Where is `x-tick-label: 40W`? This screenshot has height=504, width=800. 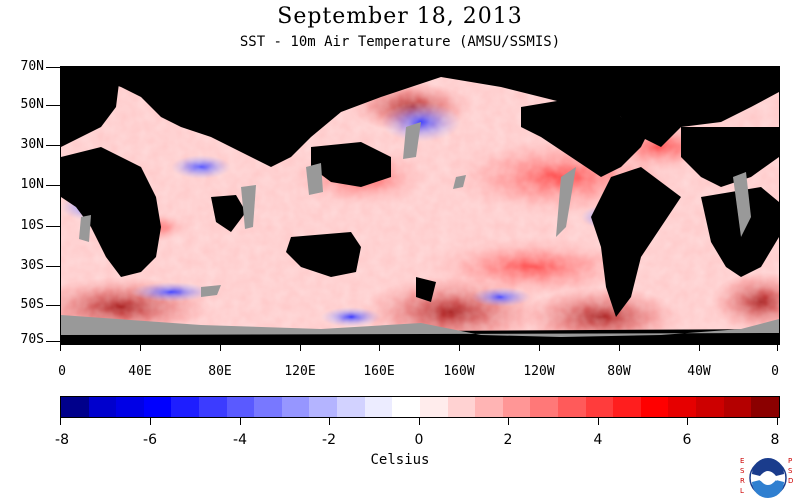
x-tick-label: 40W is located at coordinates (699, 371).